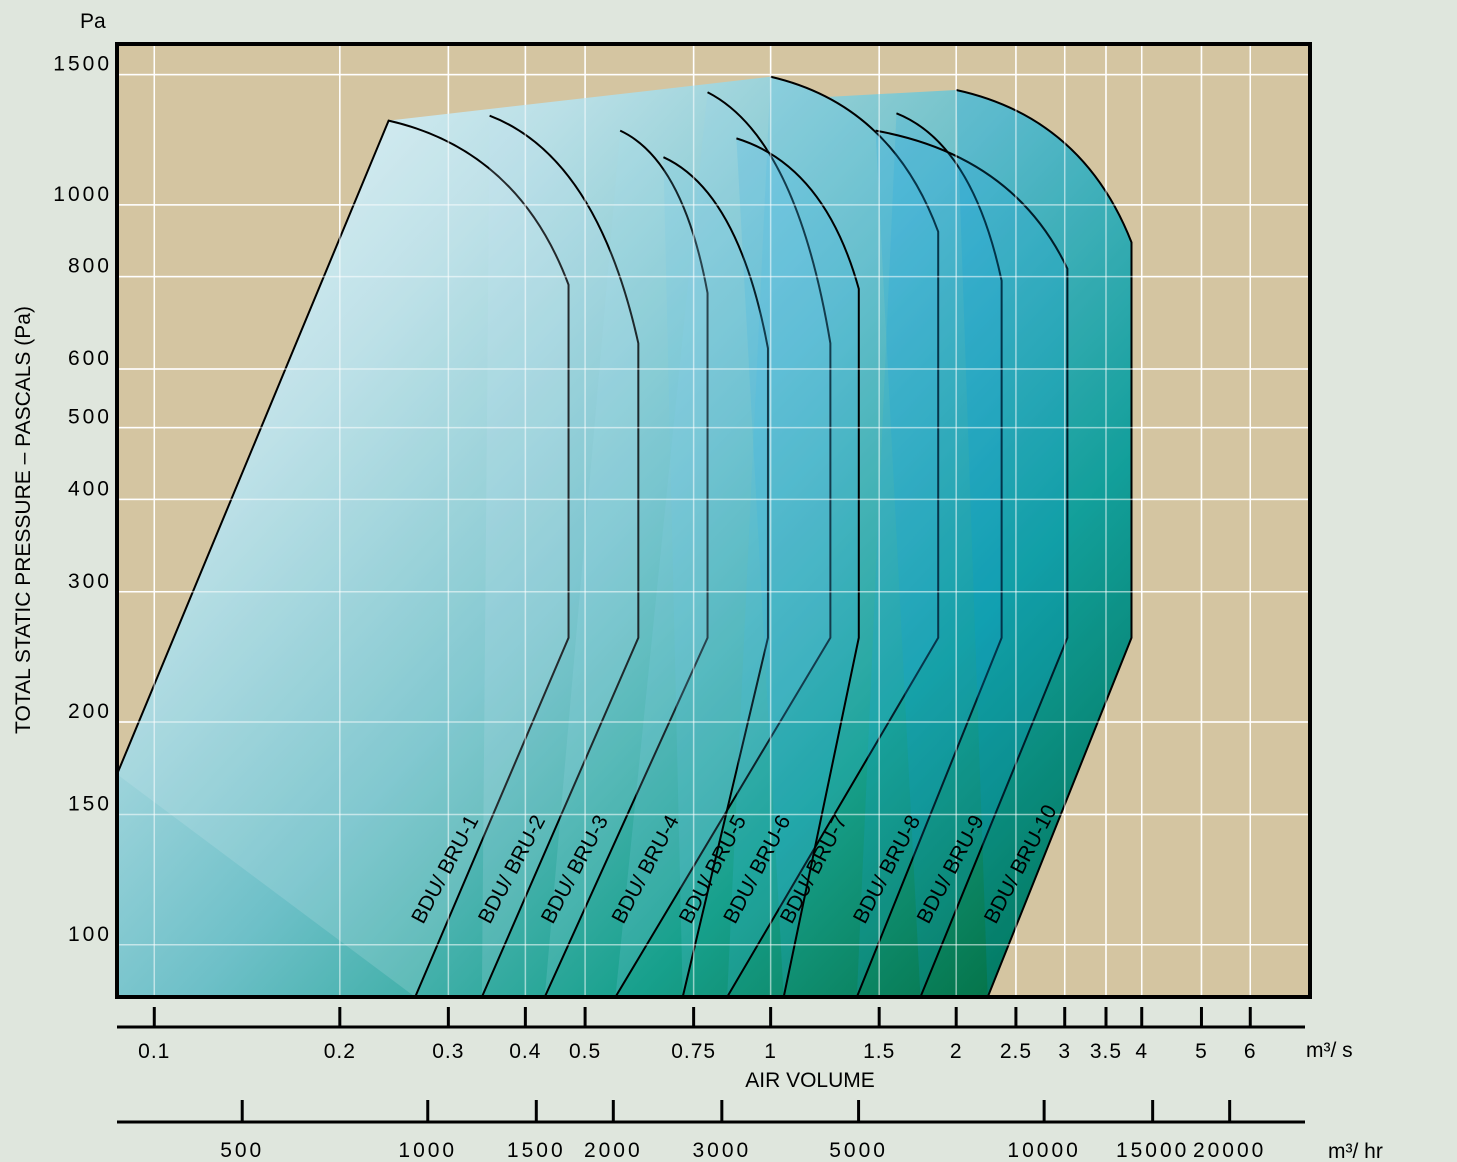 The image size is (1457, 1162). Describe the element at coordinates (536, 1150) in the screenshot. I see `x2-tick-label: 1500` at that location.